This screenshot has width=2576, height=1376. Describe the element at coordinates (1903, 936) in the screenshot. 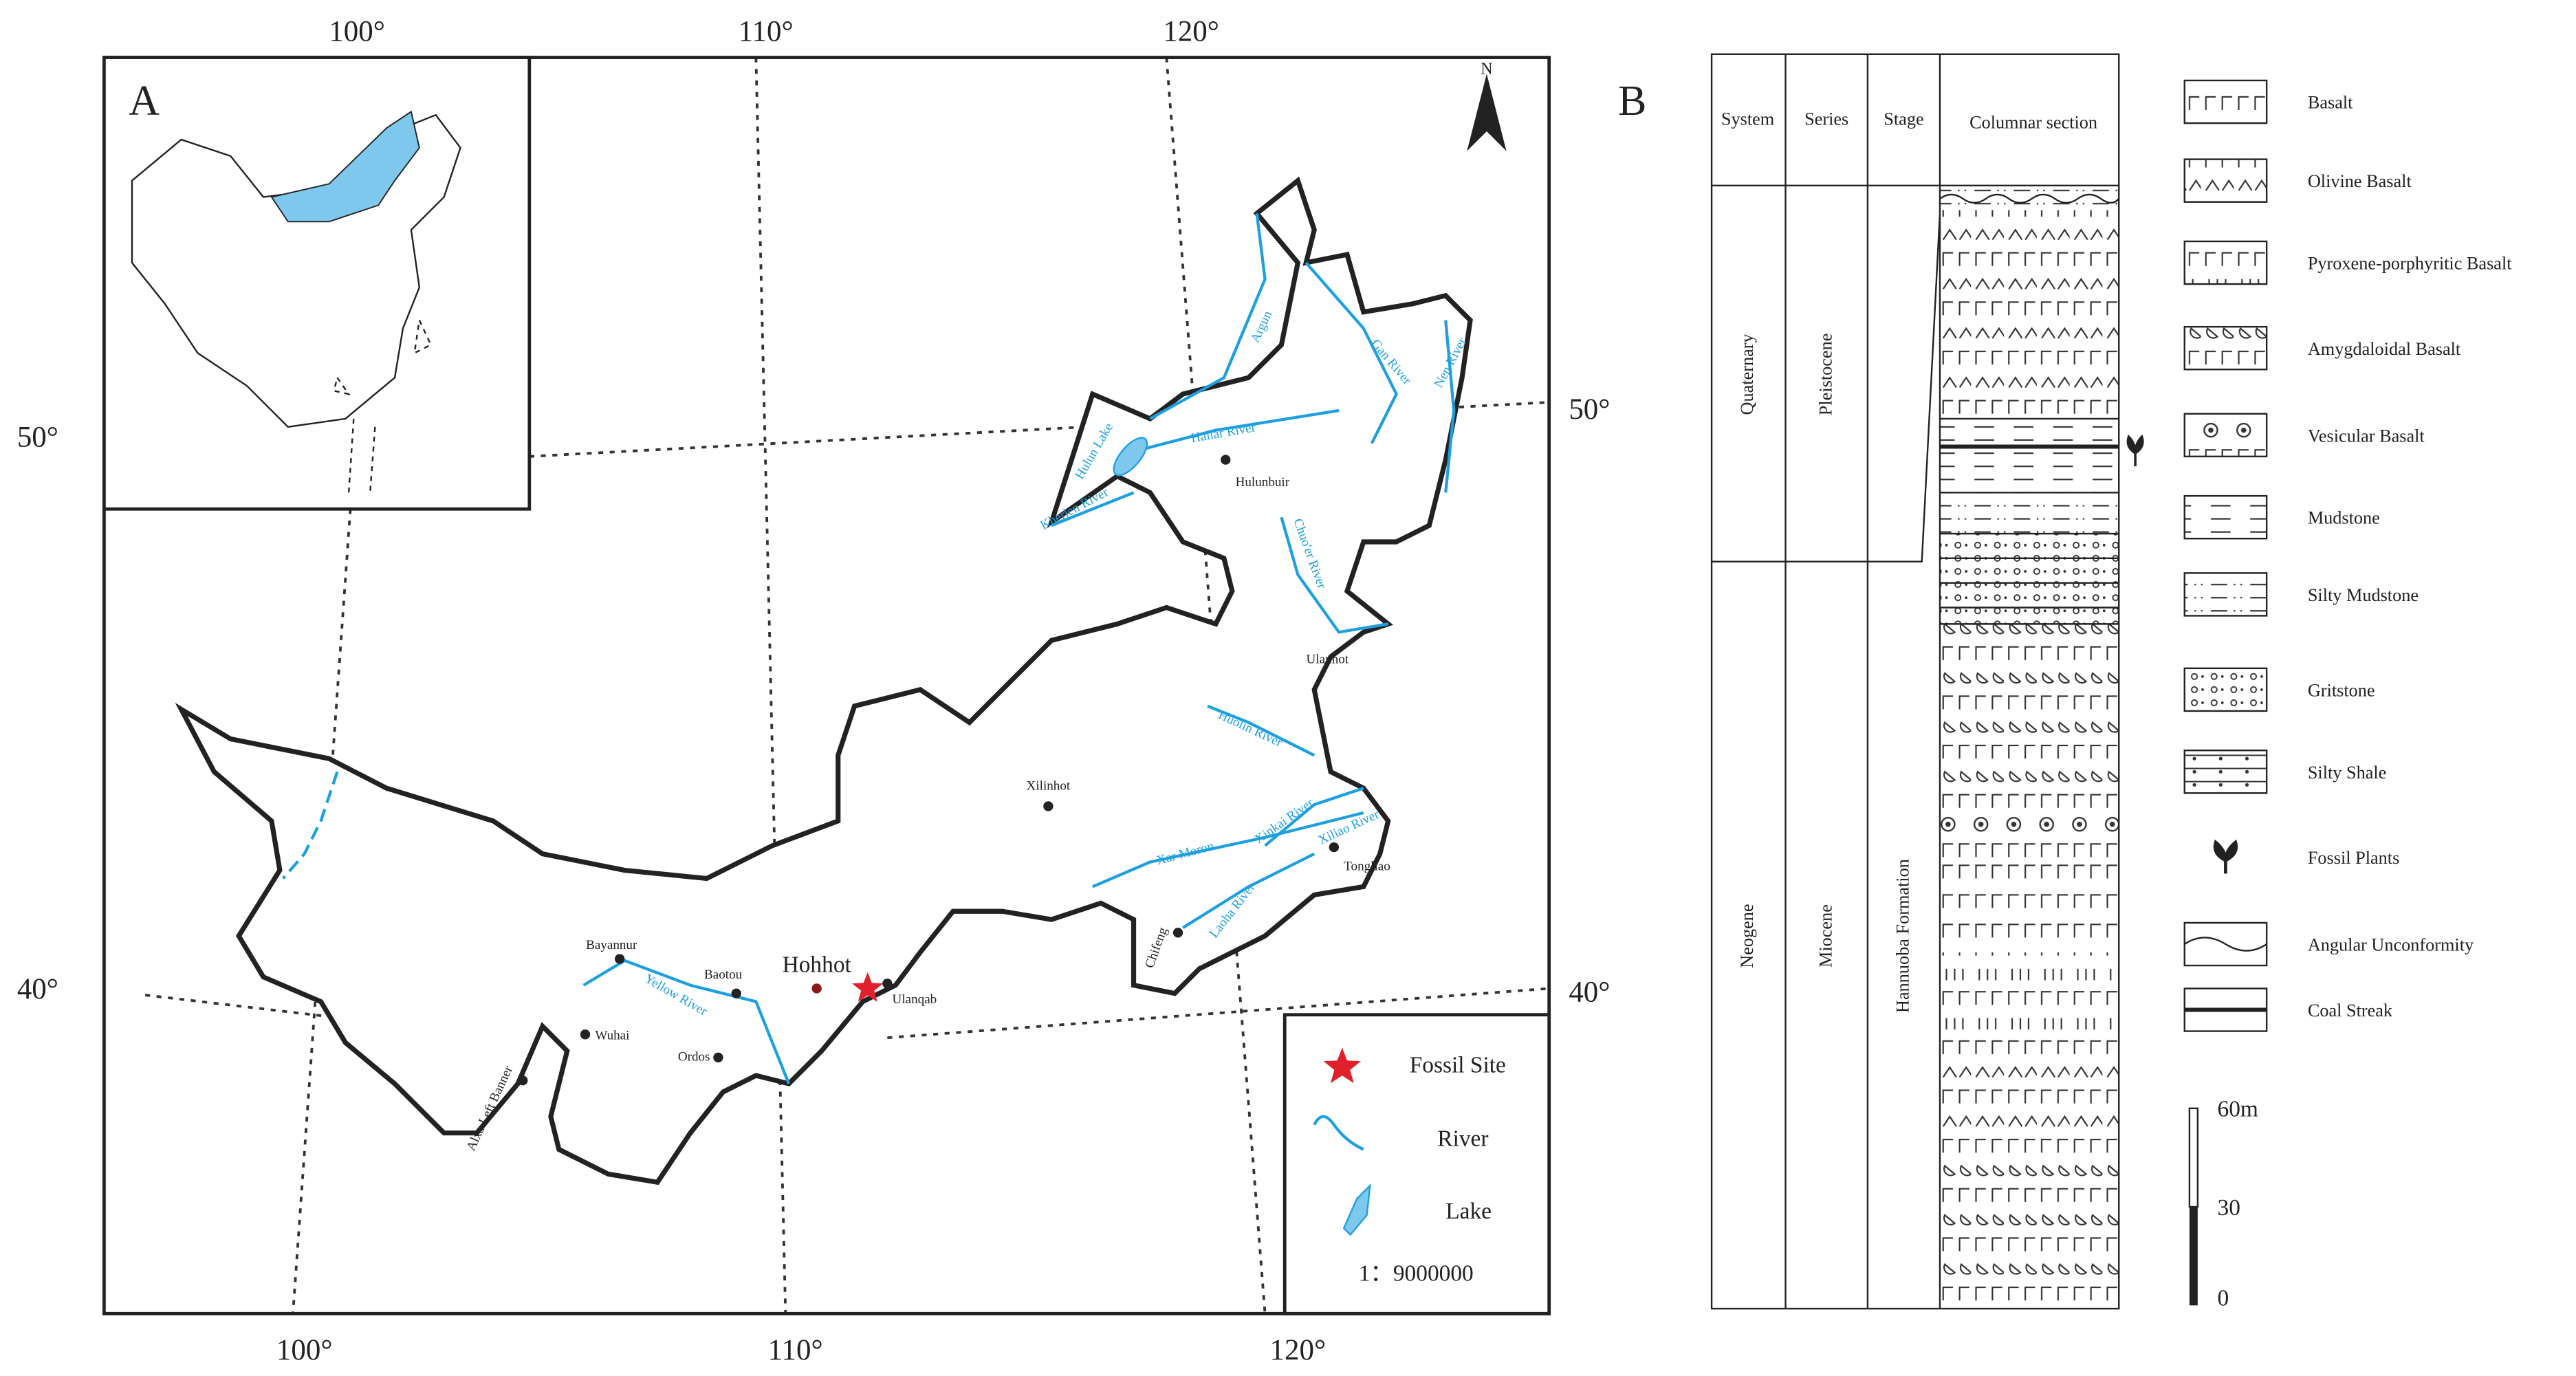

I see `stage: Hannuoba Formation` at that location.